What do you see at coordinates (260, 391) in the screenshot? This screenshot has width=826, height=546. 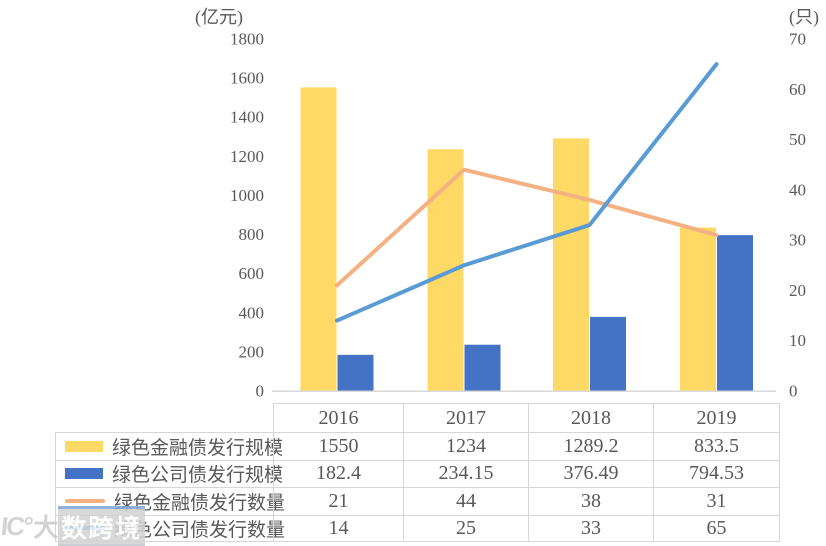 I see `left-axis-tick-label: 0` at bounding box center [260, 391].